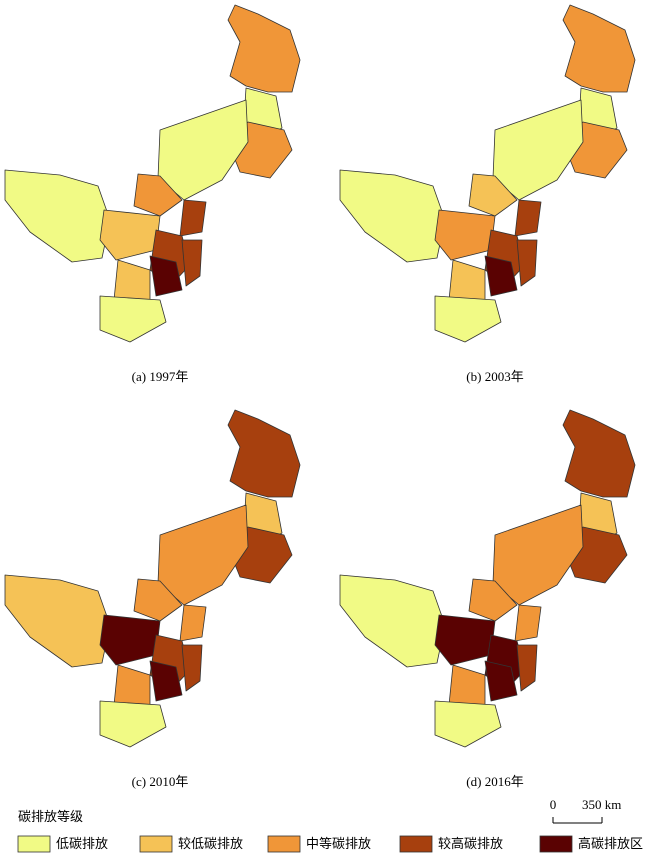 This screenshot has width=650, height=855. Describe the element at coordinates (494, 376) in the screenshot. I see `panel-caption: (b) 2003年` at that location.